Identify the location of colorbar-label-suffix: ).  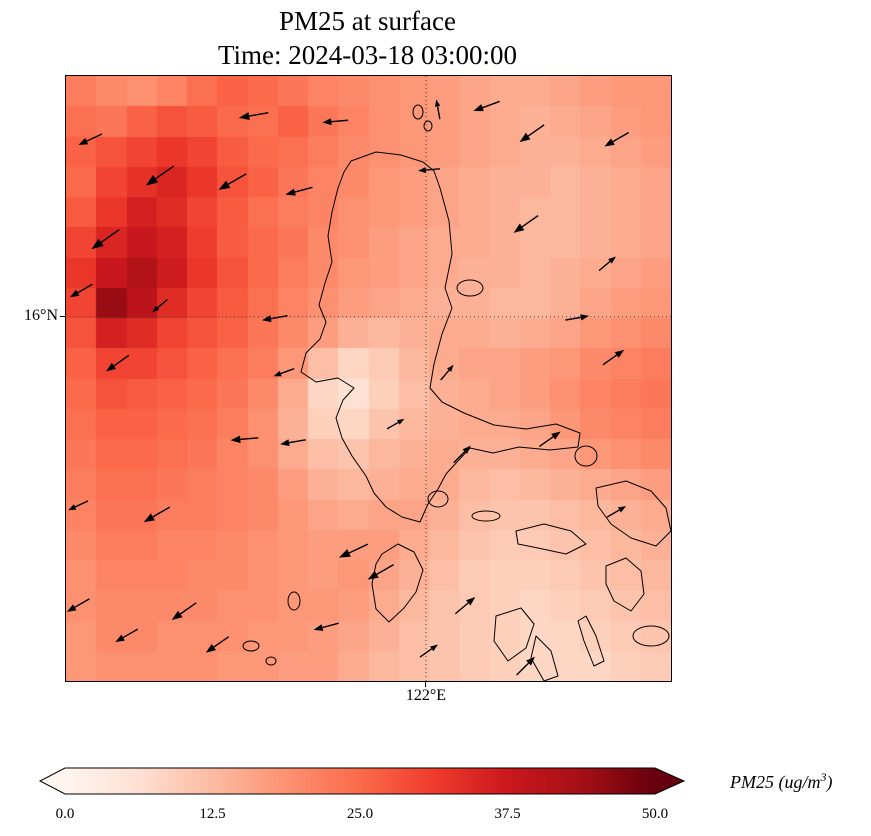
(829, 782).